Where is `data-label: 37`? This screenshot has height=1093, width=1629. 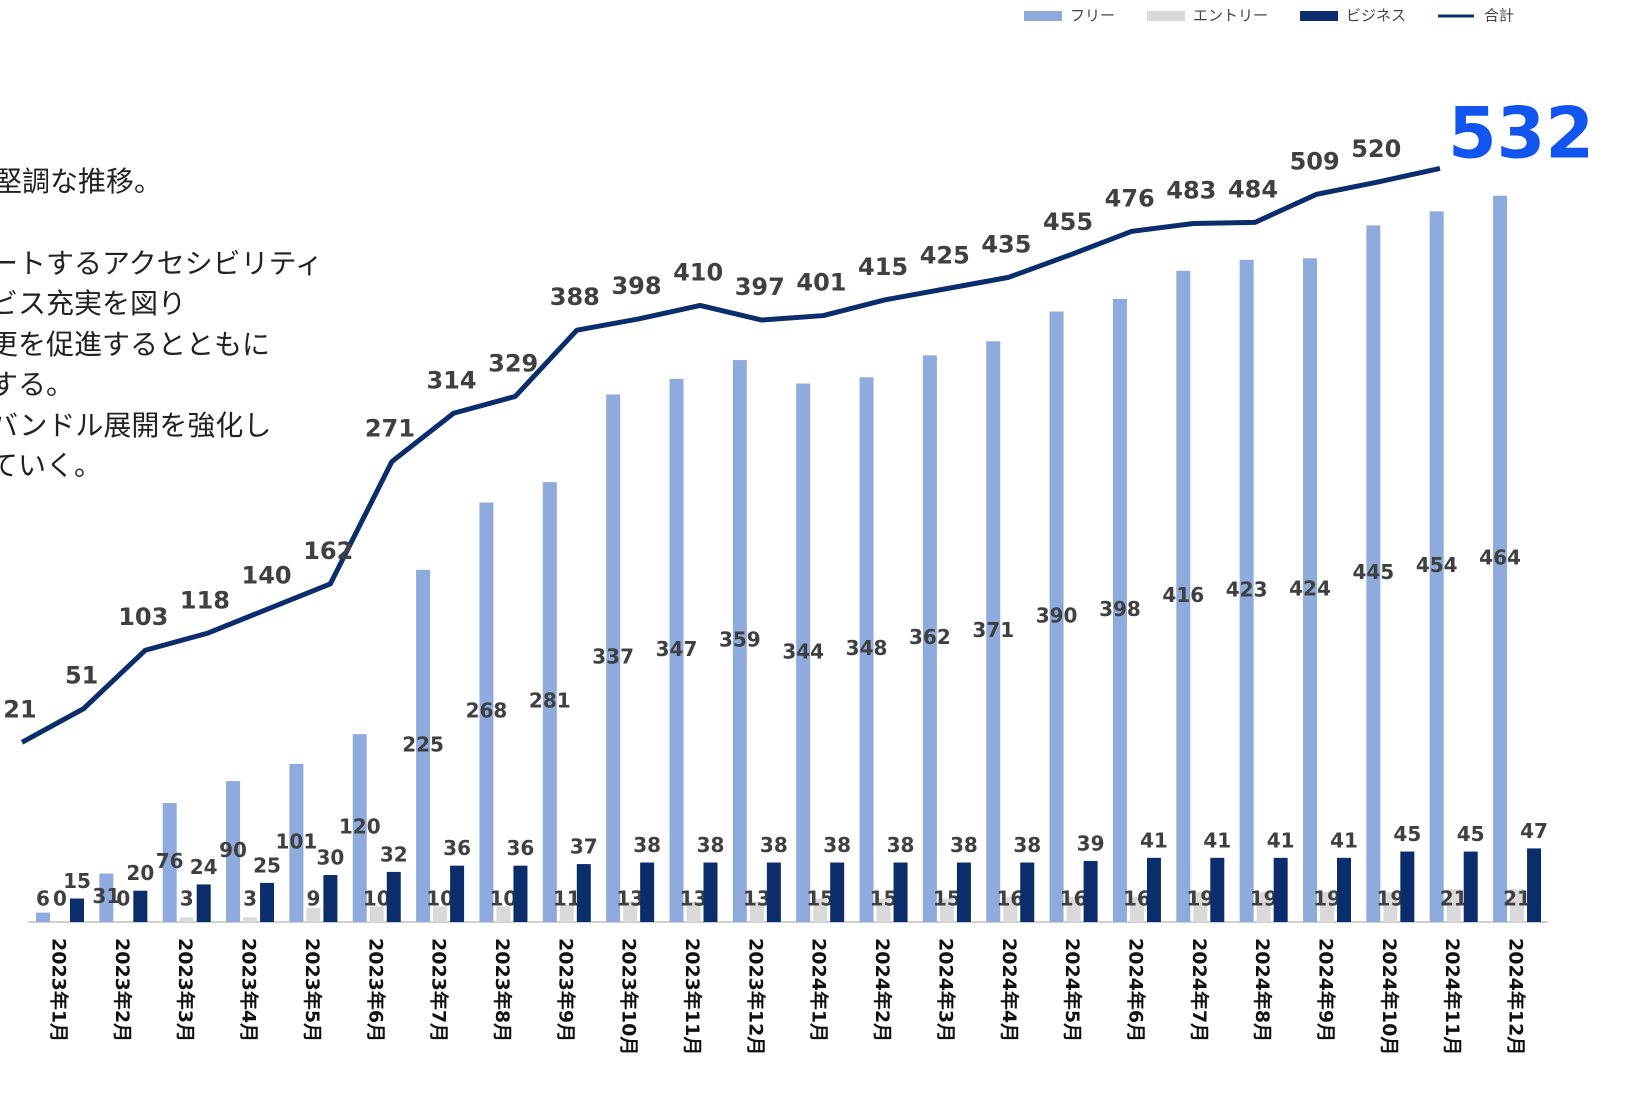
data-label: 37 is located at coordinates (584, 847).